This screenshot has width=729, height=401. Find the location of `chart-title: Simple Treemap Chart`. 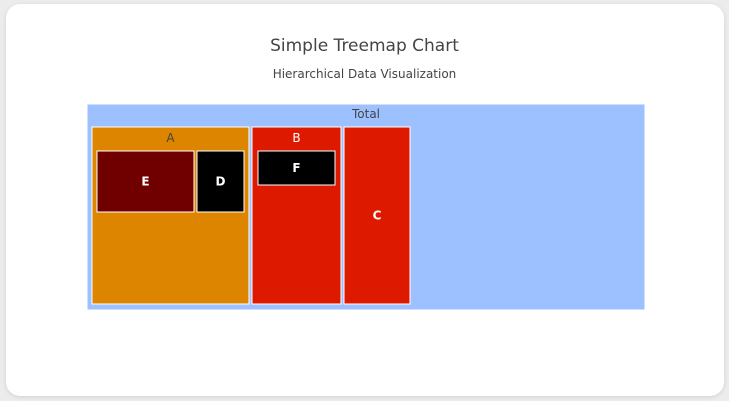

chart-title: Simple Treemap Chart is located at coordinates (364, 46).